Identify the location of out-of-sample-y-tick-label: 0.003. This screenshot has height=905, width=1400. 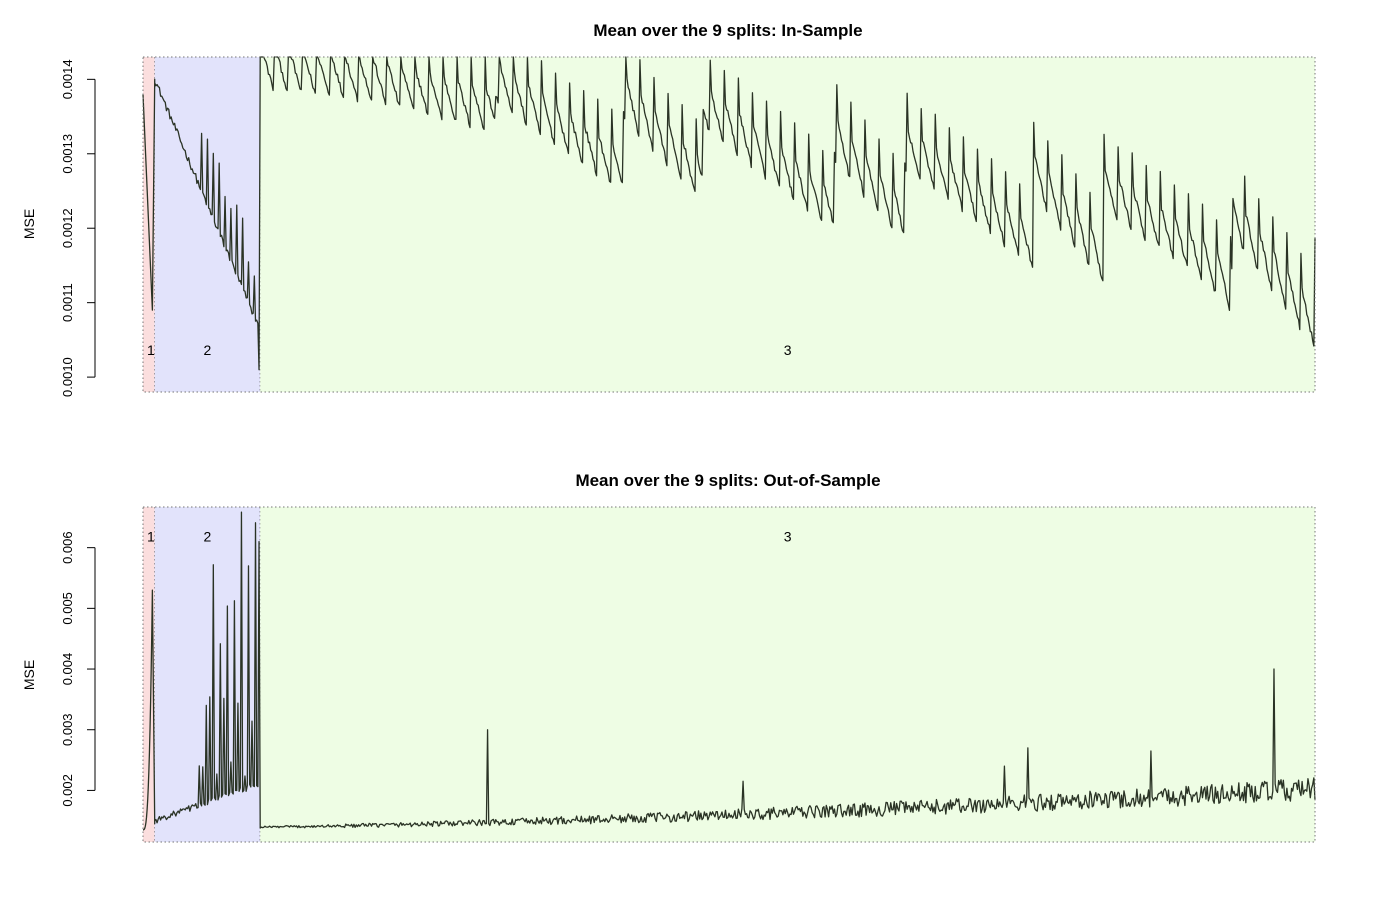
(67, 729).